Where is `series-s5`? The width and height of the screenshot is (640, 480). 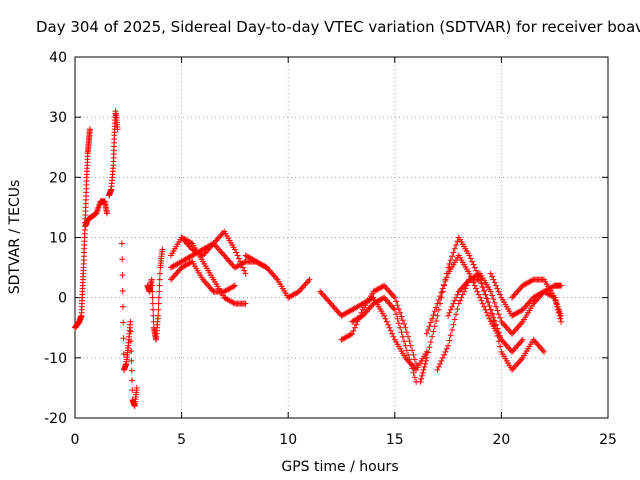
series-s5 is located at coordinates (155, 294).